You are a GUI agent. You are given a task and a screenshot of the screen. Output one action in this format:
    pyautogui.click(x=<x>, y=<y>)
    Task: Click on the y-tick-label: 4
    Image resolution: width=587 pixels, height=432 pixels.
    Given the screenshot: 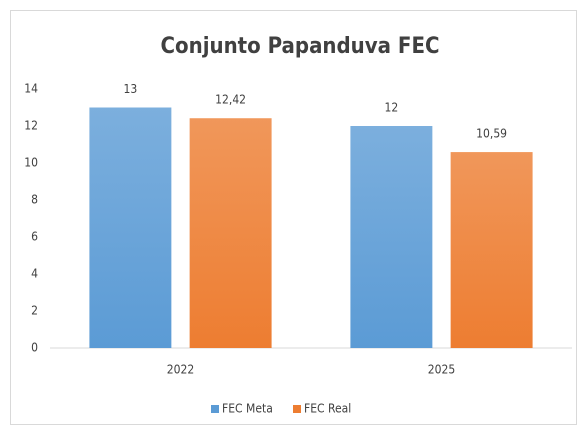 What is the action you would take?
    pyautogui.click(x=34, y=274)
    